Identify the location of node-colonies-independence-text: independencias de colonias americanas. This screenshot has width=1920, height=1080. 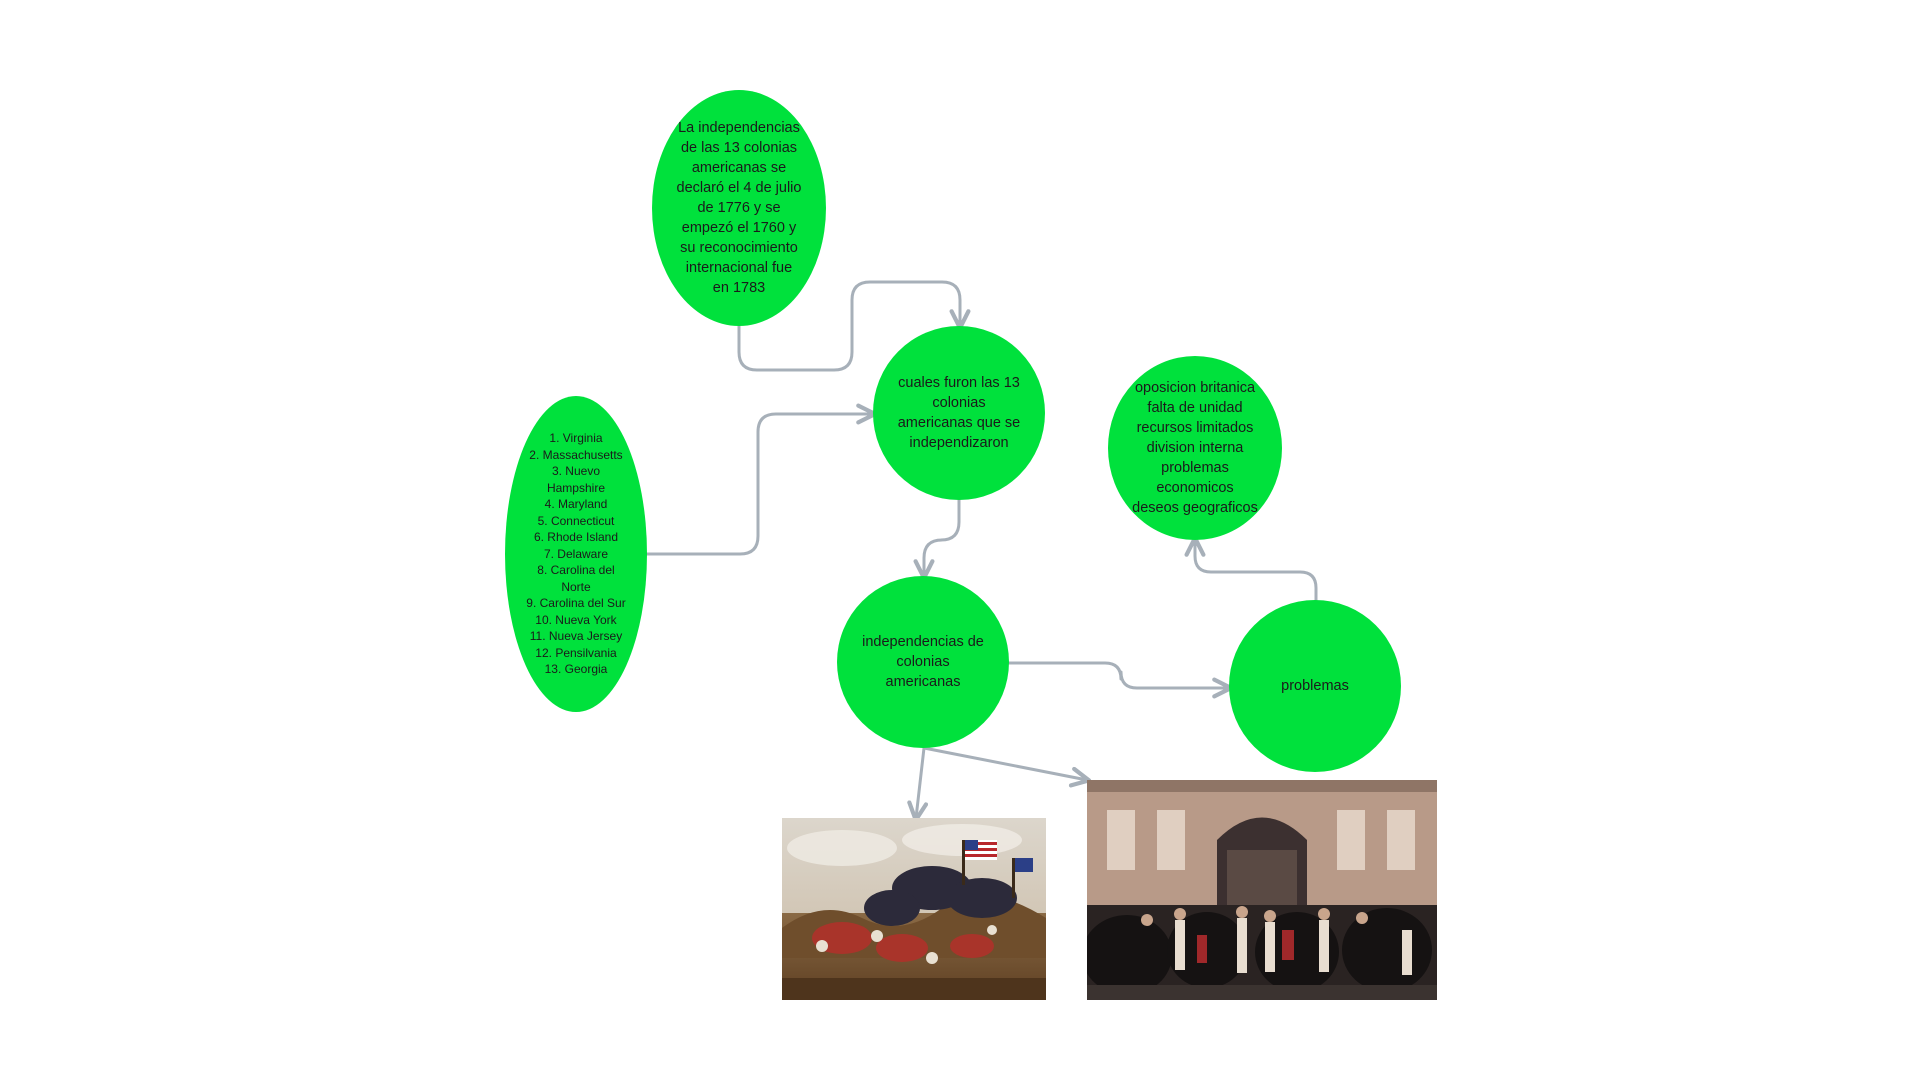
(923, 662).